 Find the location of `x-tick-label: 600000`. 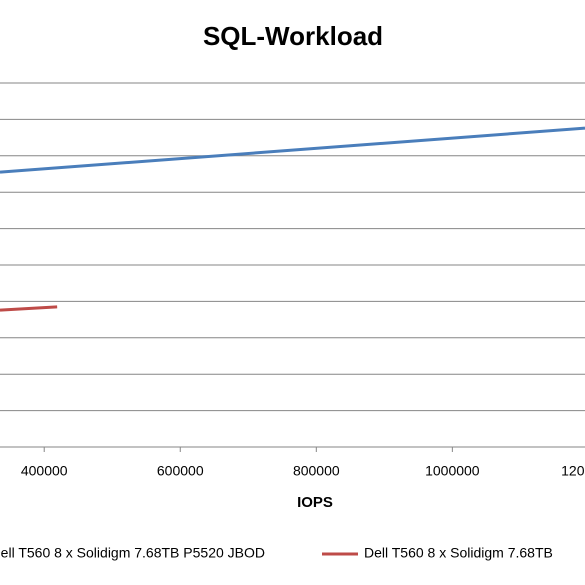

x-tick-label: 600000 is located at coordinates (180, 471).